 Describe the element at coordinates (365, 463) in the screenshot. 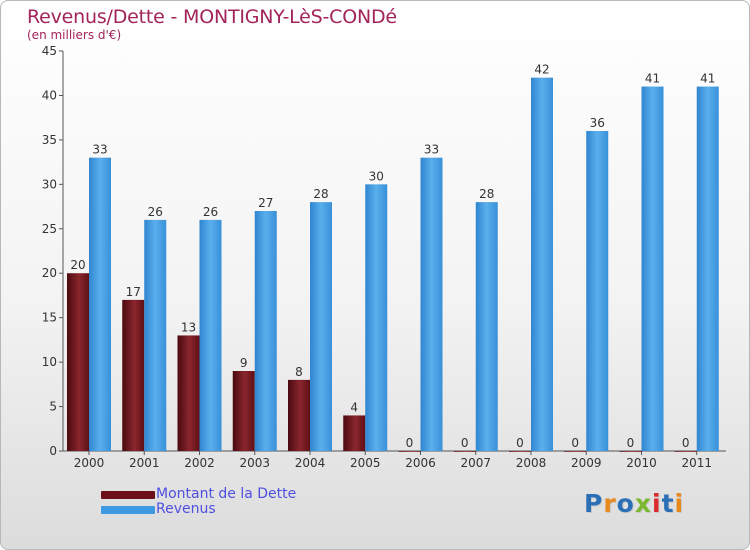

I see `x-tick-label: 2005` at that location.